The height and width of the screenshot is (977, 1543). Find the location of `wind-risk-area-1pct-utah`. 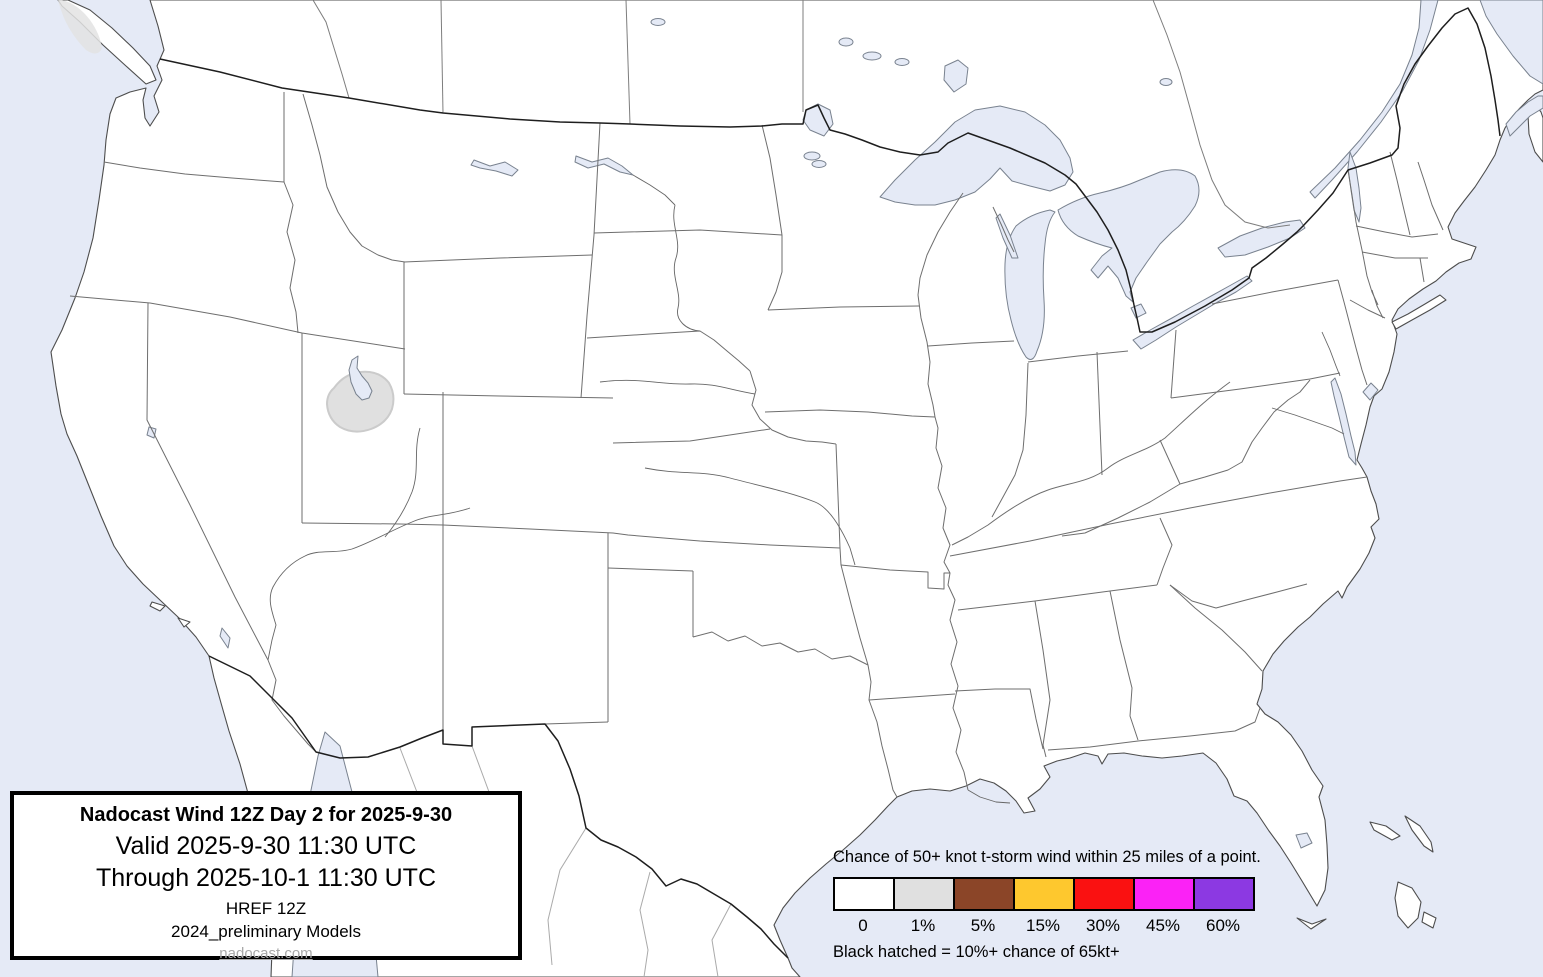

wind-risk-area-1pct-utah is located at coordinates (360, 401).